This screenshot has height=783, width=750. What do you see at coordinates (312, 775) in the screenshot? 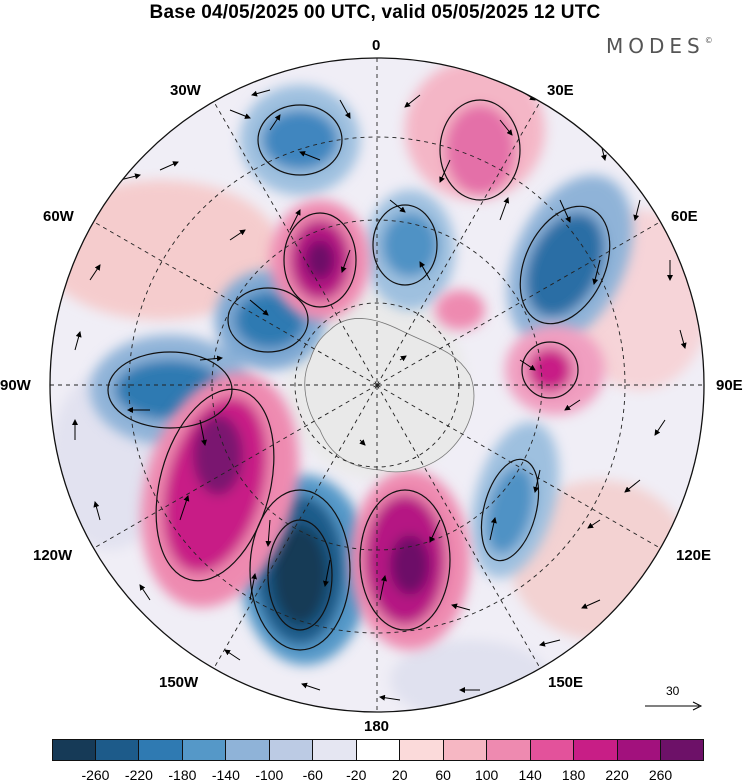
I see `colorbar-tick-label: -60` at bounding box center [312, 775].